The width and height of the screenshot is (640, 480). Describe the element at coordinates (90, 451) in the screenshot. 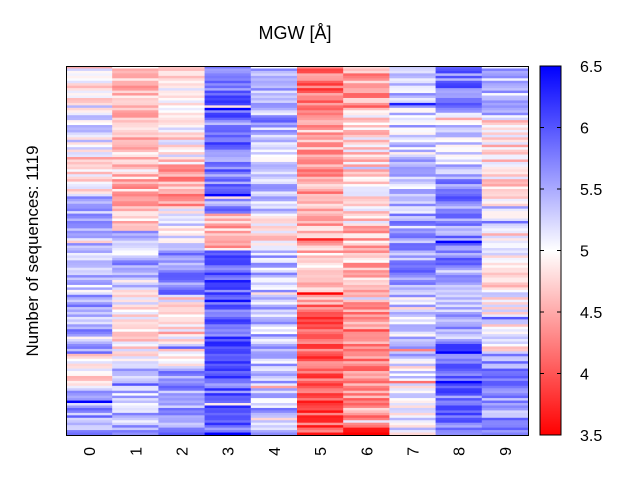

I see `x-tick-label: 0` at that location.